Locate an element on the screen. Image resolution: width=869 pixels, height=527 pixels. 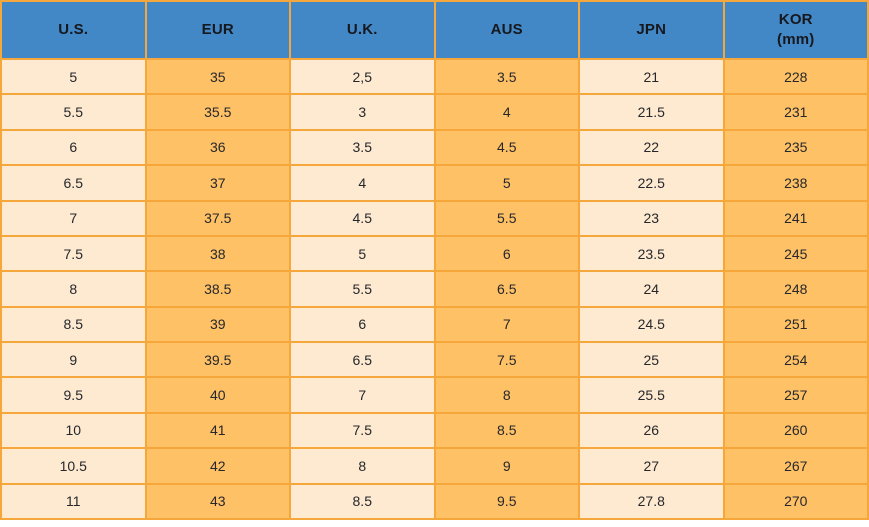
cell-us: 7 is located at coordinates (73, 218).